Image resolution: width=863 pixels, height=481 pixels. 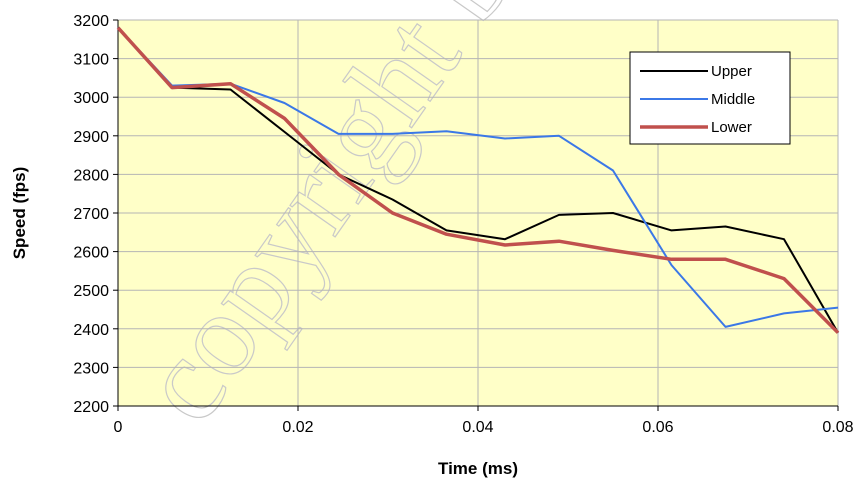 I want to click on x-tick-label: 0.04, so click(x=477, y=427).